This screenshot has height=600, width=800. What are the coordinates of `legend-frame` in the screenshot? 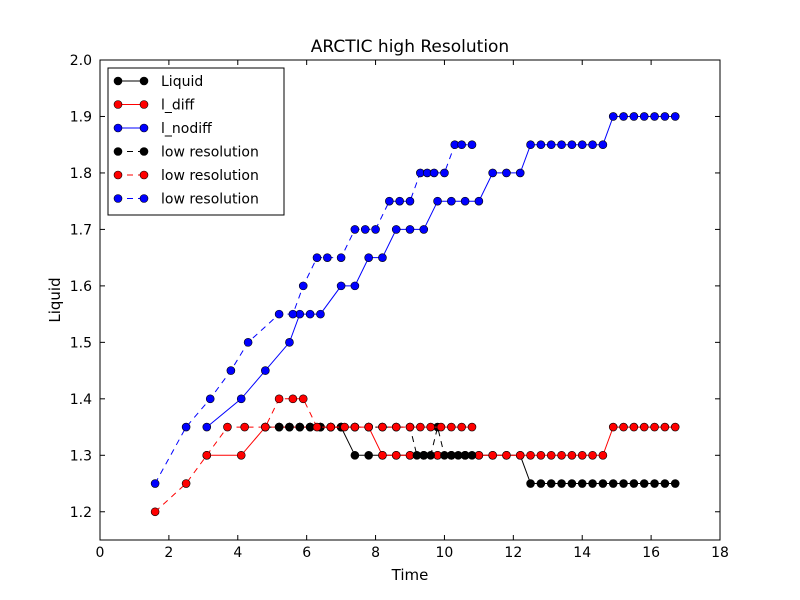 It's located at (196, 141).